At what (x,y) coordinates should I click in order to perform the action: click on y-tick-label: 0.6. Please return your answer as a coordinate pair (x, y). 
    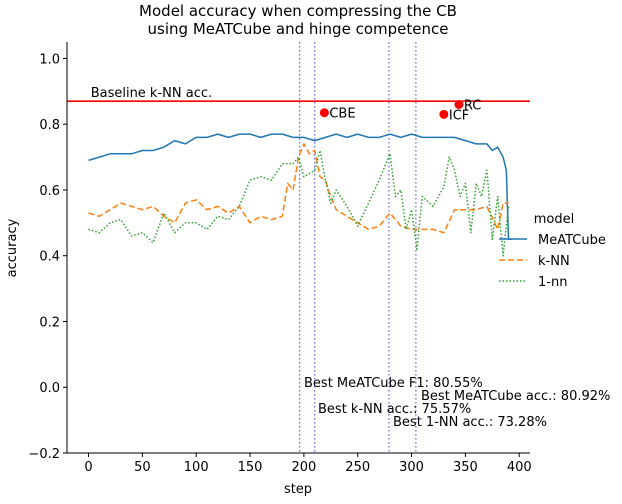
    Looking at the image, I should click on (49, 191).